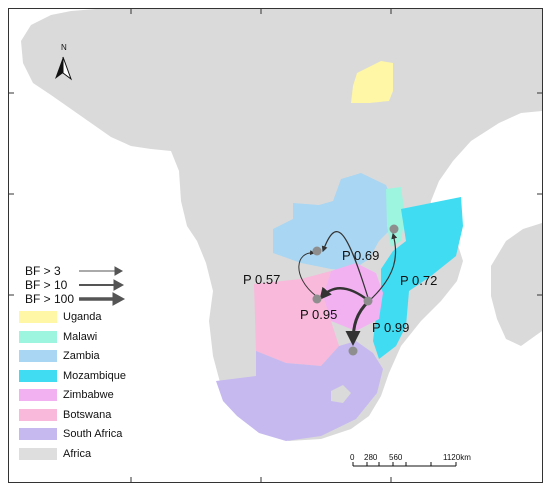  I want to click on bf-legend-100: BF > 100, so click(50, 299).